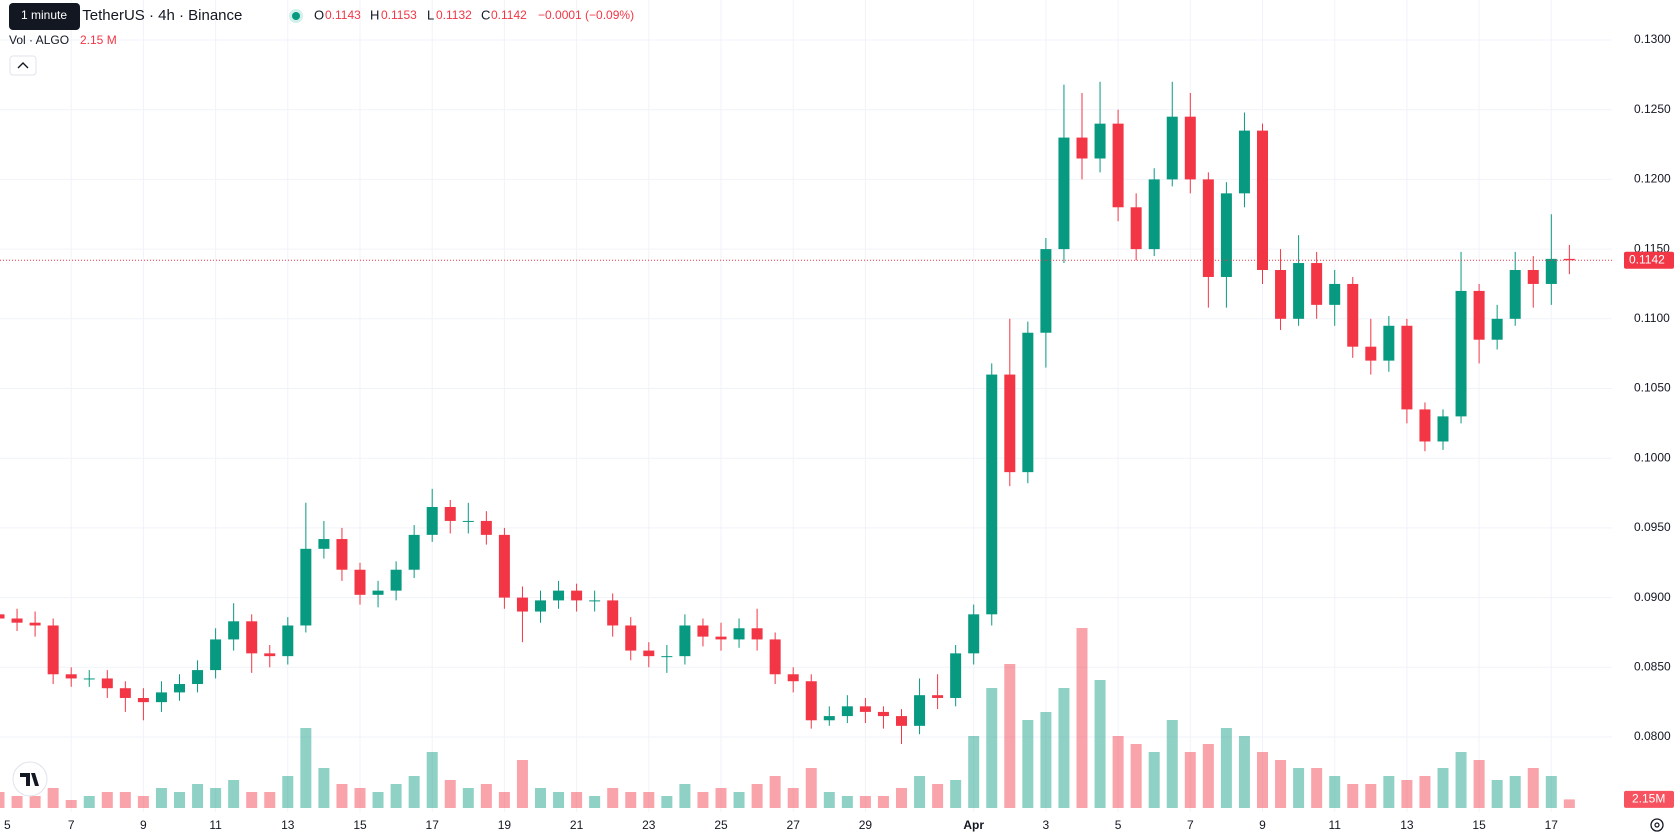 The image size is (1678, 835). I want to click on ohlc-label: L, so click(430, 14).